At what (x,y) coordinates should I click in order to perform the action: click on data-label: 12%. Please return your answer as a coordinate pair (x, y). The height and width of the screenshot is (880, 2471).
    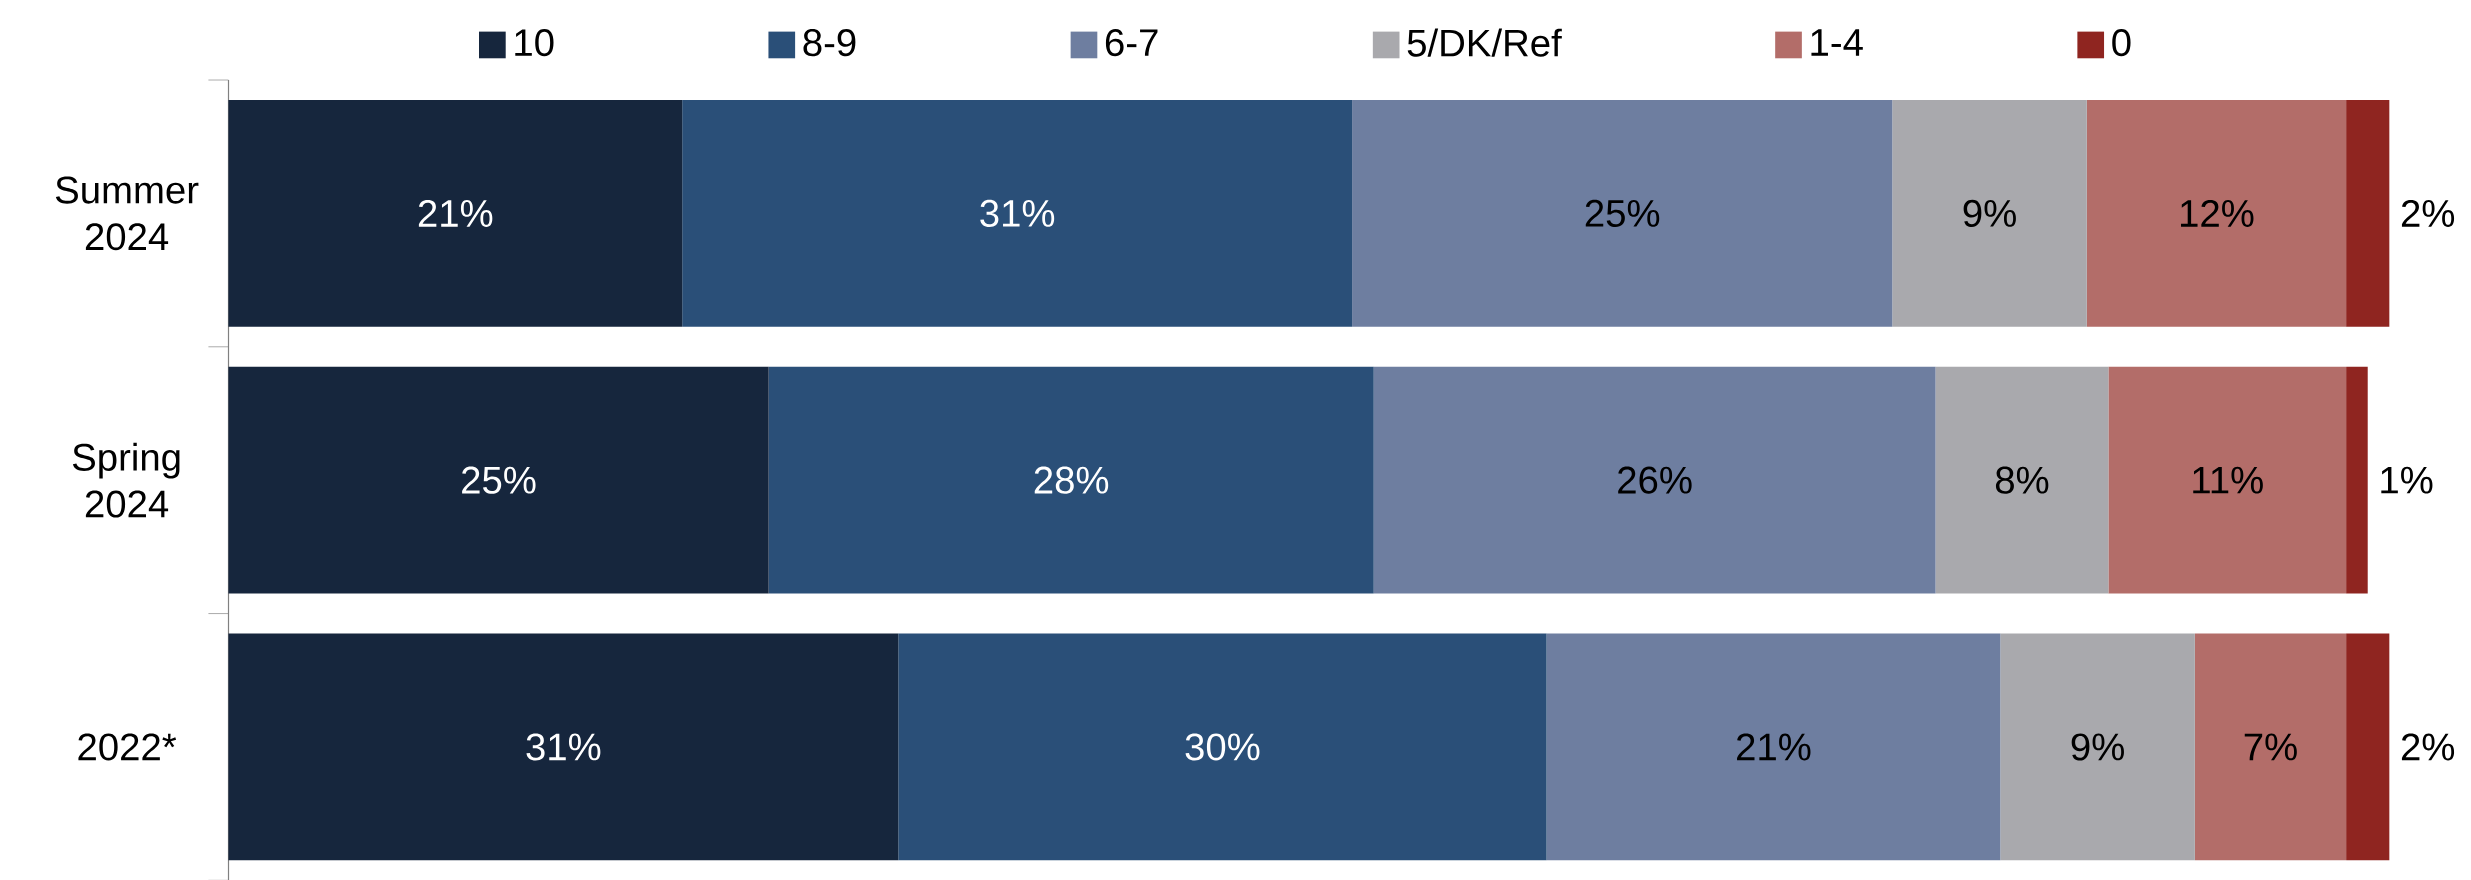
    Looking at the image, I should click on (2217, 213).